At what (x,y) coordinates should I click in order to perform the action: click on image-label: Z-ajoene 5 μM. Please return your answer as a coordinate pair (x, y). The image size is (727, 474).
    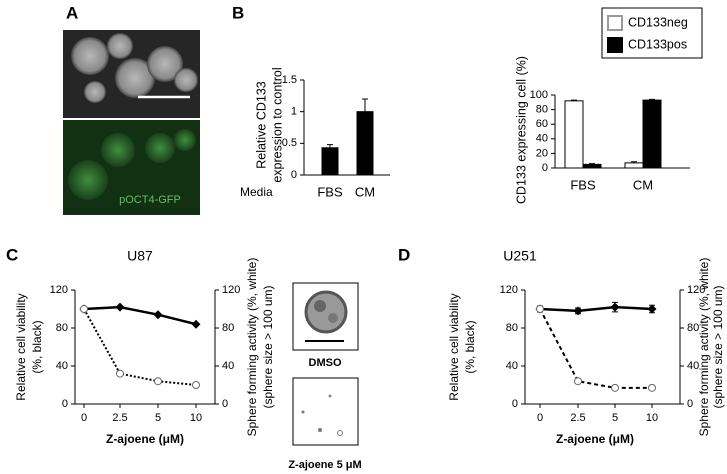
    Looking at the image, I should click on (324, 465).